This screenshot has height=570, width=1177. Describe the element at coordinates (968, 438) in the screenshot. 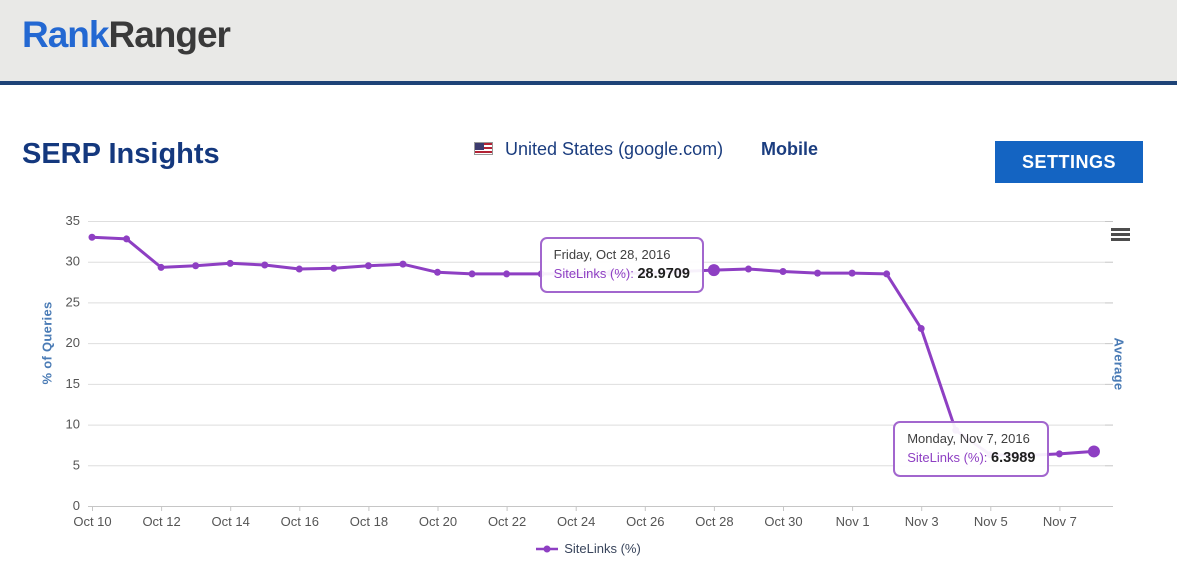

I see `tooltip-date: Monday, Nov 7, 2016` at that location.